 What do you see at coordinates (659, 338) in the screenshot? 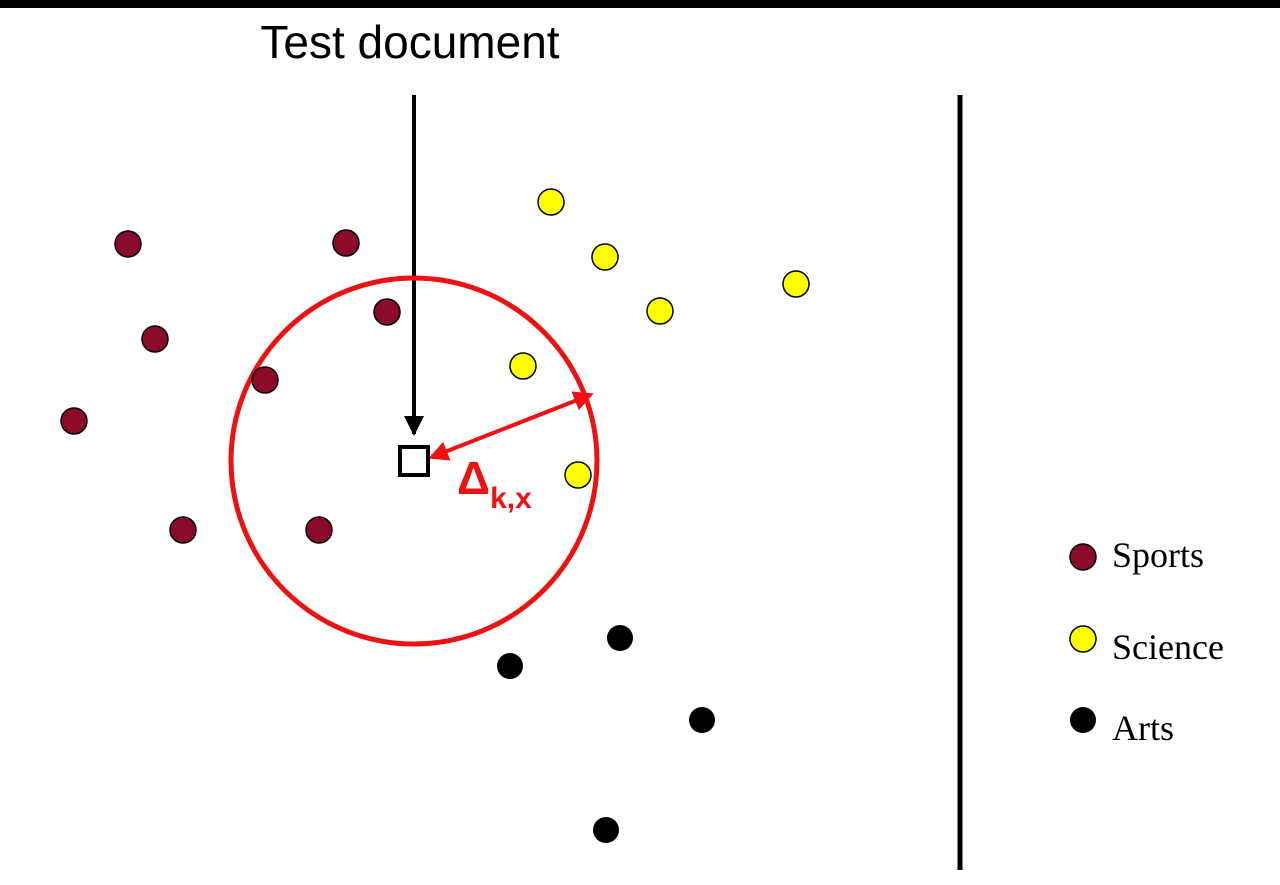
I see `science-points` at bounding box center [659, 338].